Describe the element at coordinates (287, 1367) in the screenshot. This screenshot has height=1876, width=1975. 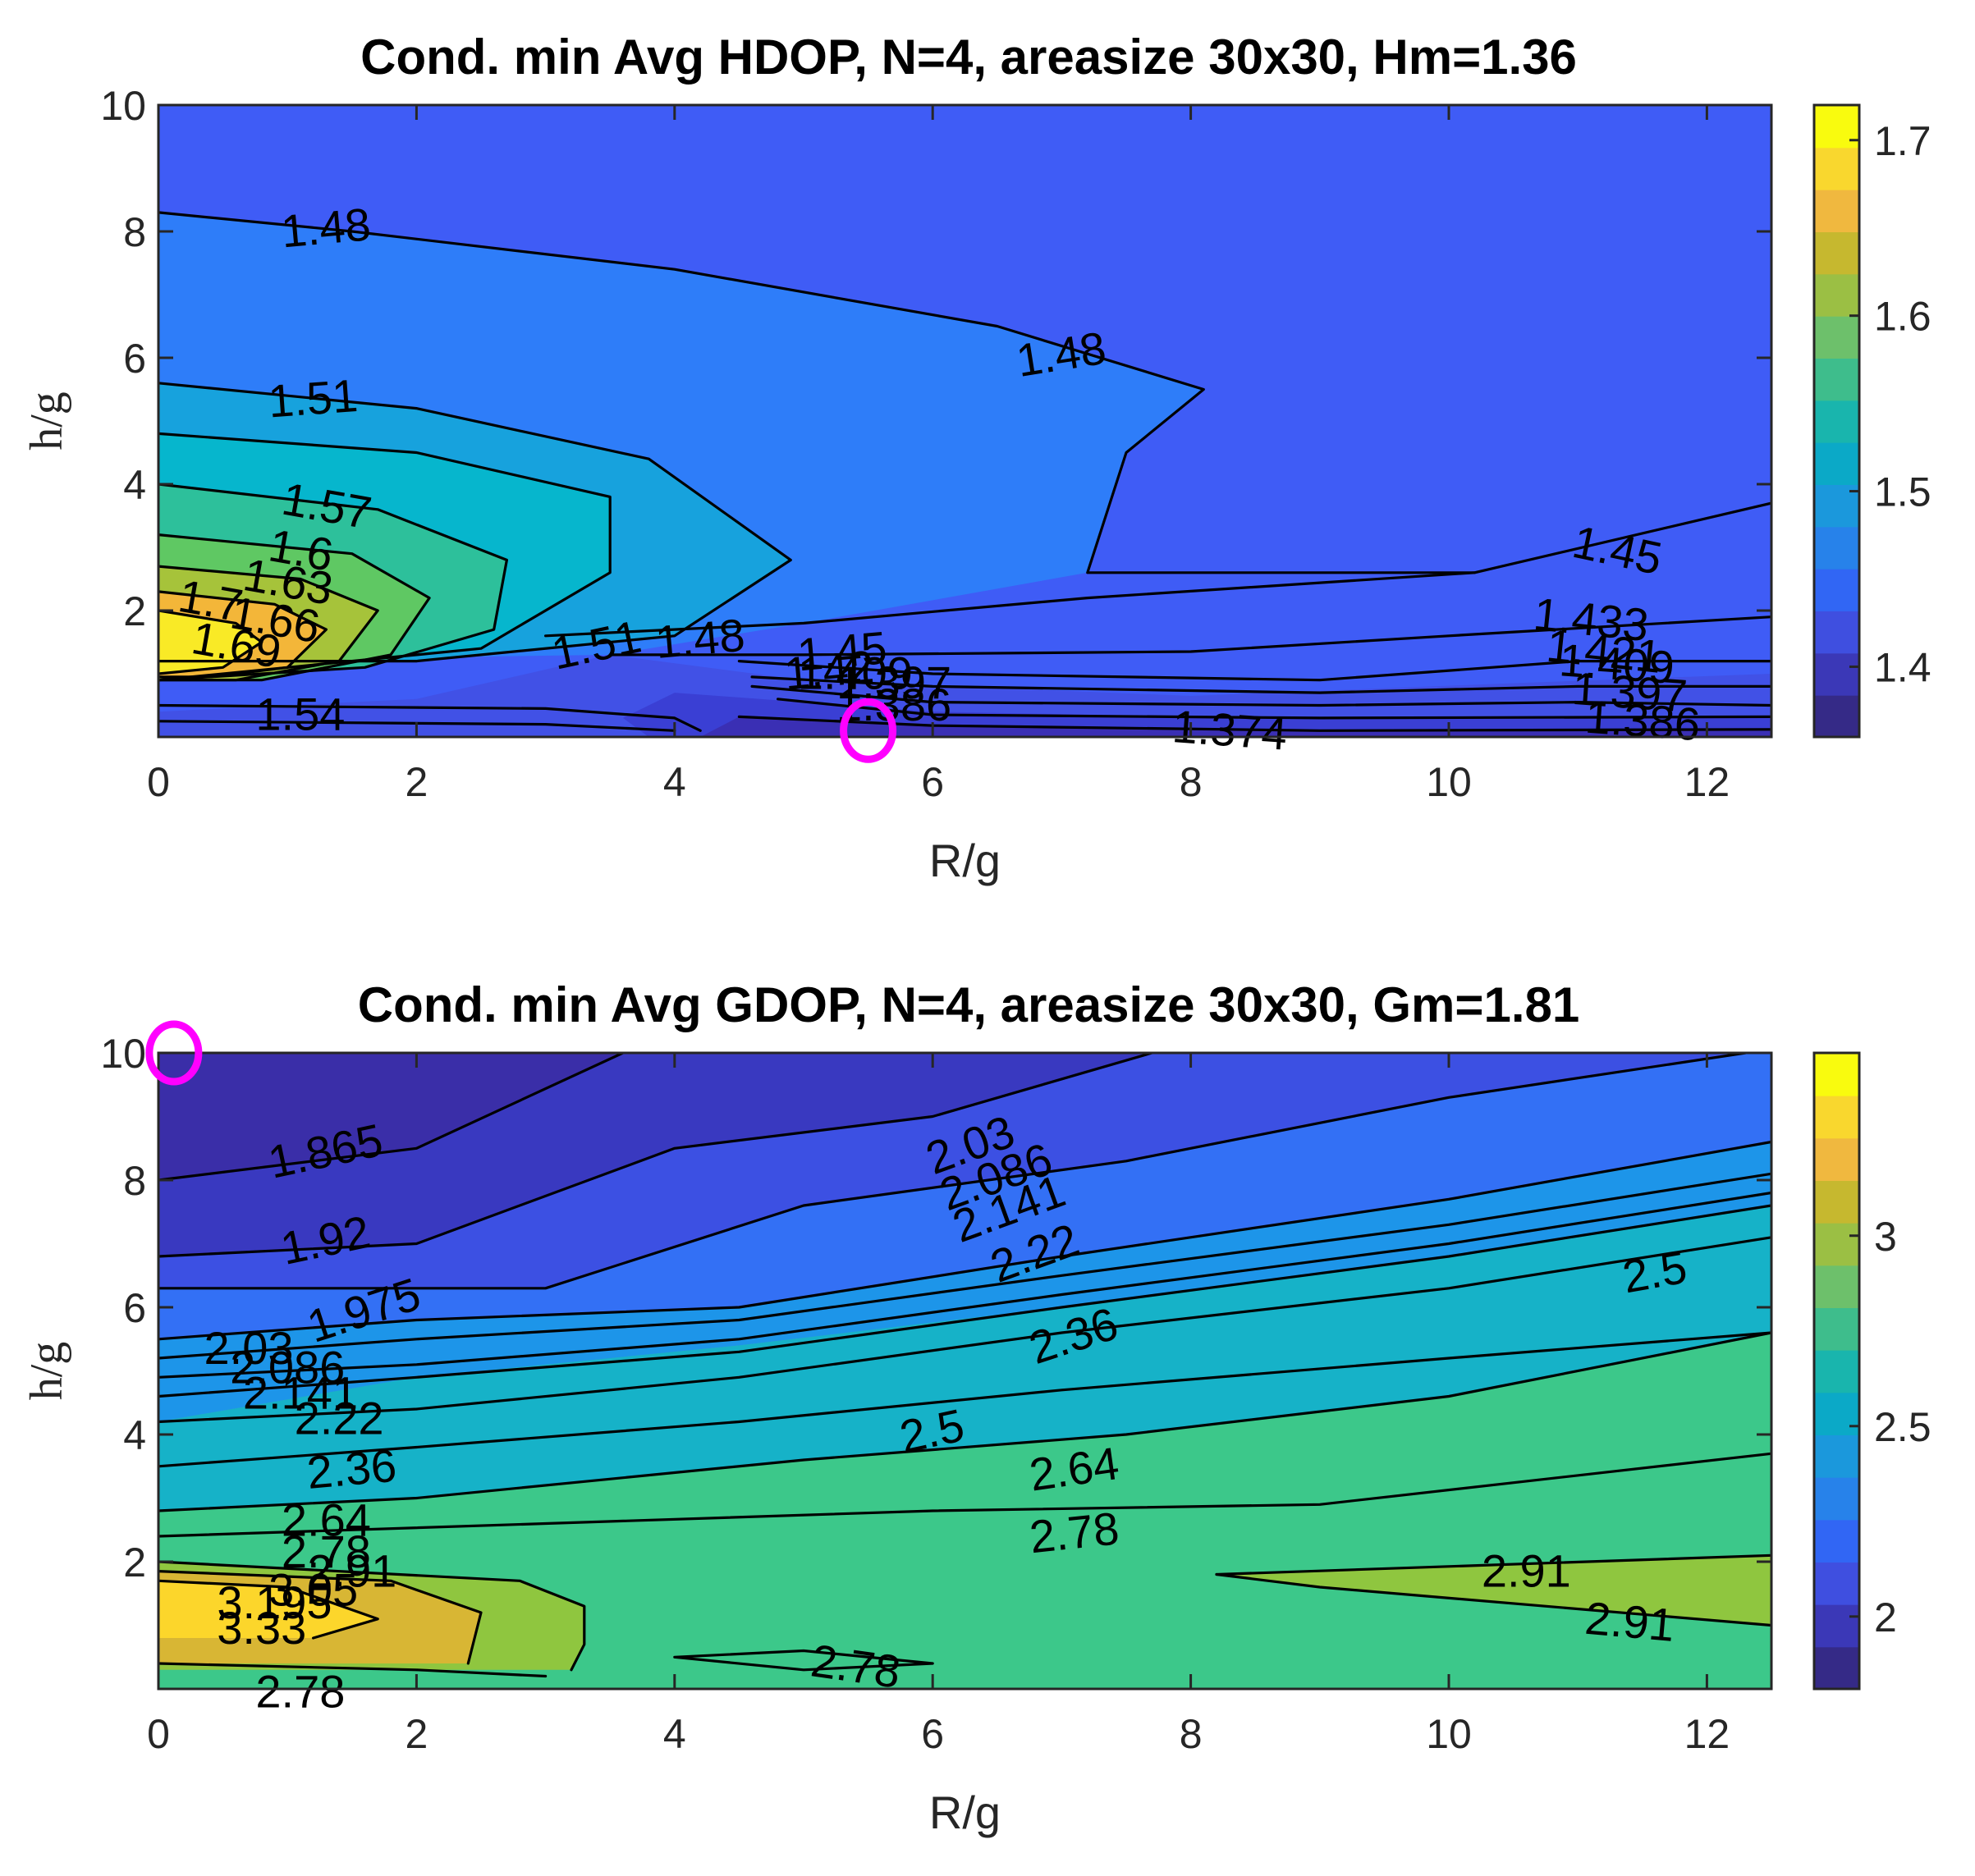
I see `contour-label: 2.086` at that location.